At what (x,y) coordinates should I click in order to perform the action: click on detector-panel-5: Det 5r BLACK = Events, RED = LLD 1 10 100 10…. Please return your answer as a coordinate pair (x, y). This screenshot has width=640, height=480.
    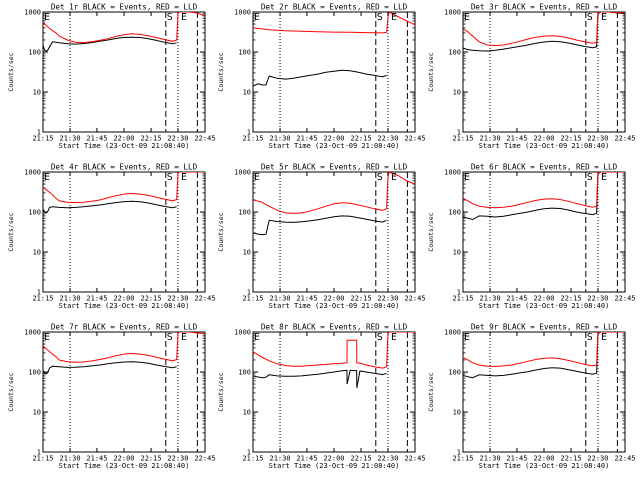
    Looking at the image, I should click on (321, 237).